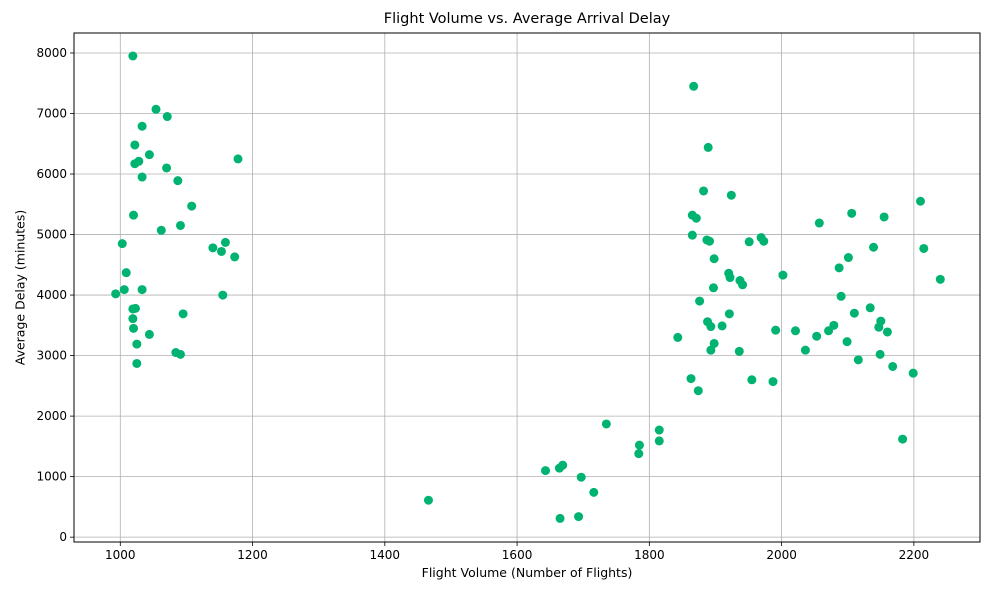 The width and height of the screenshot is (989, 590). Describe the element at coordinates (649, 555) in the screenshot. I see `x-tick-label: 1800` at that location.